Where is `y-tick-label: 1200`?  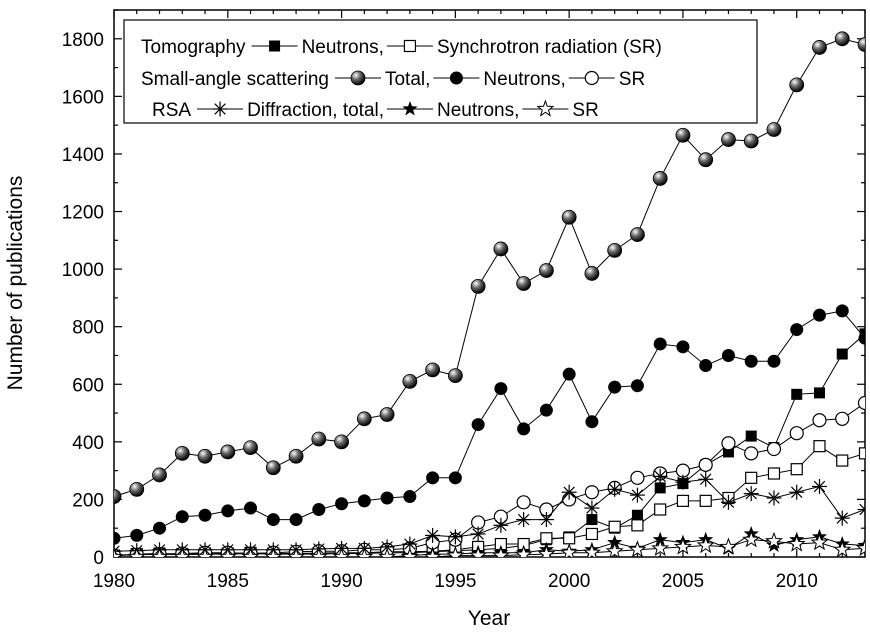 y-tick-label: 1200 is located at coordinates (83, 213).